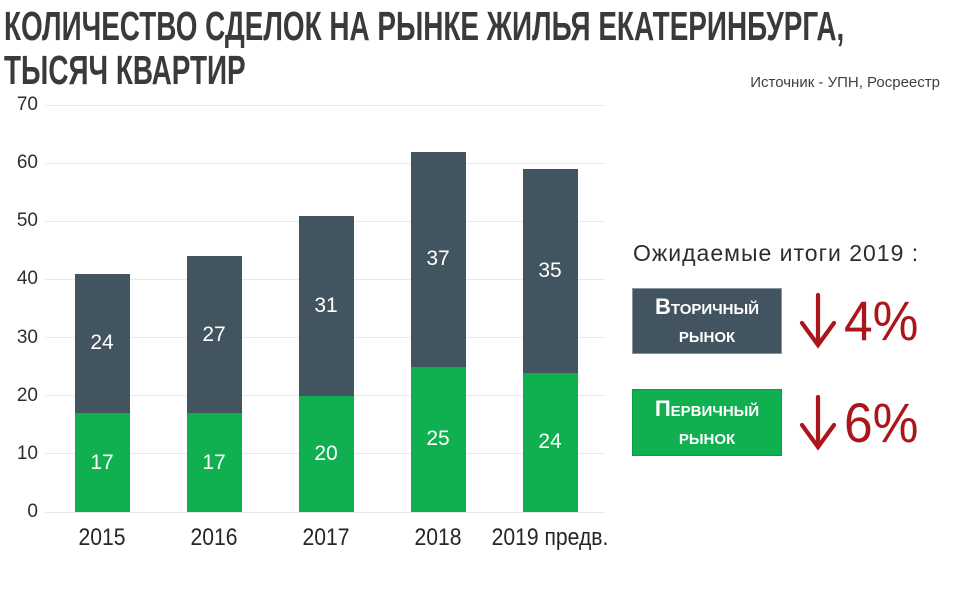 The height and width of the screenshot is (589, 957). Describe the element at coordinates (27, 337) in the screenshot. I see `y-axis-tick-label: 30` at that location.